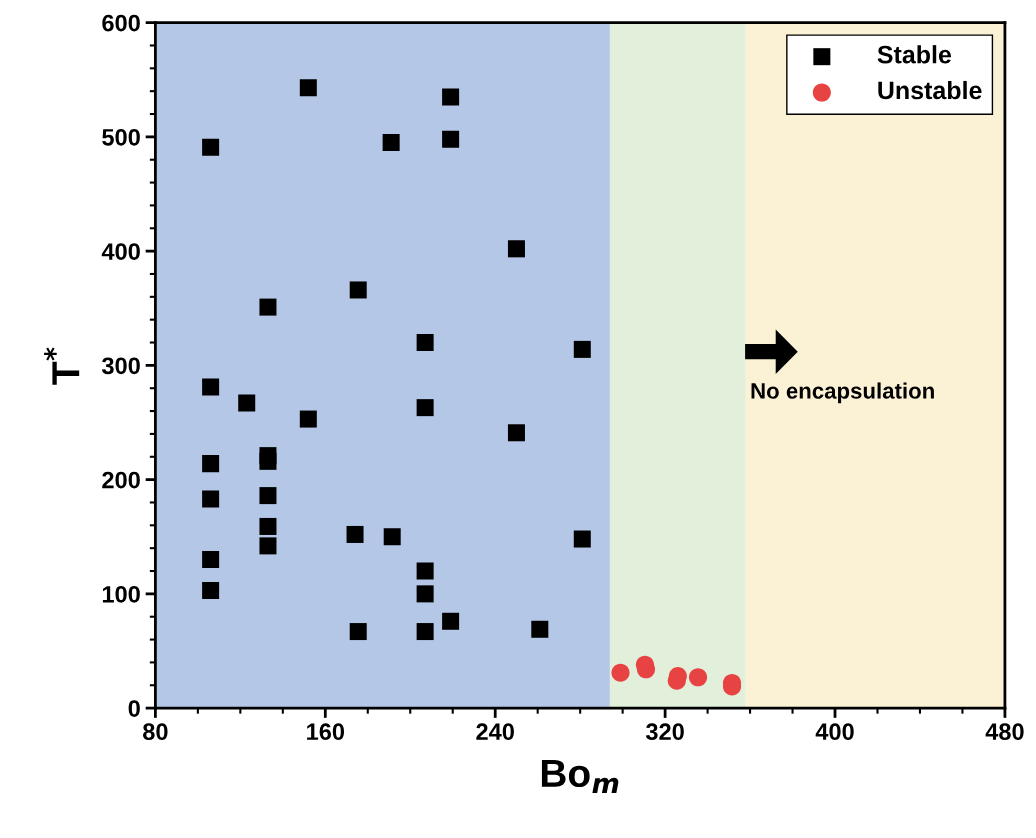 The width and height of the screenshot is (1036, 838). I want to click on x-tick-label: 240, so click(495, 732).